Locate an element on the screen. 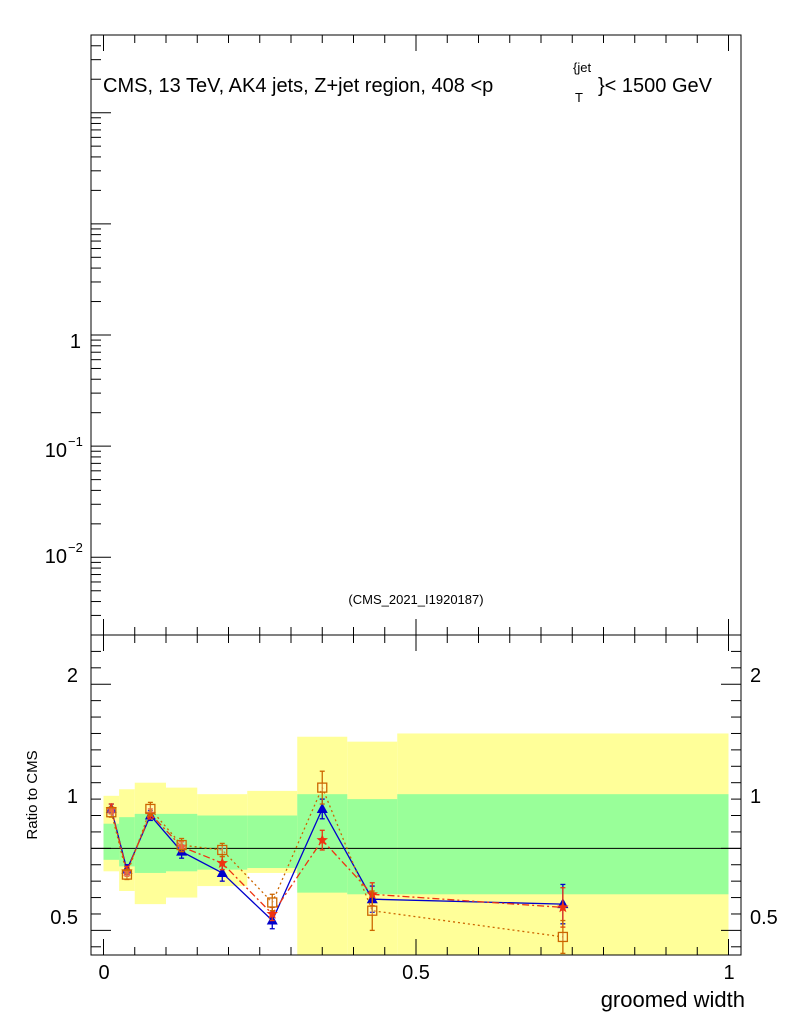 The image size is (786, 1024). main-y-tick-labels: 1 10 −1 10 −2 is located at coordinates (64, 449).